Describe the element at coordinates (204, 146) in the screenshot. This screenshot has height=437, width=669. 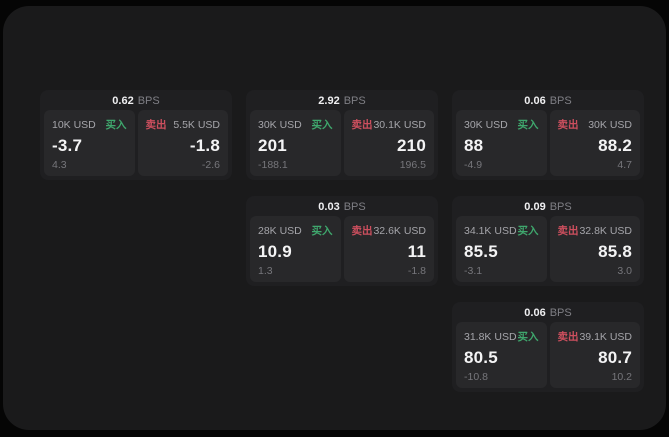
I see `sell-price: -1.8` at that location.